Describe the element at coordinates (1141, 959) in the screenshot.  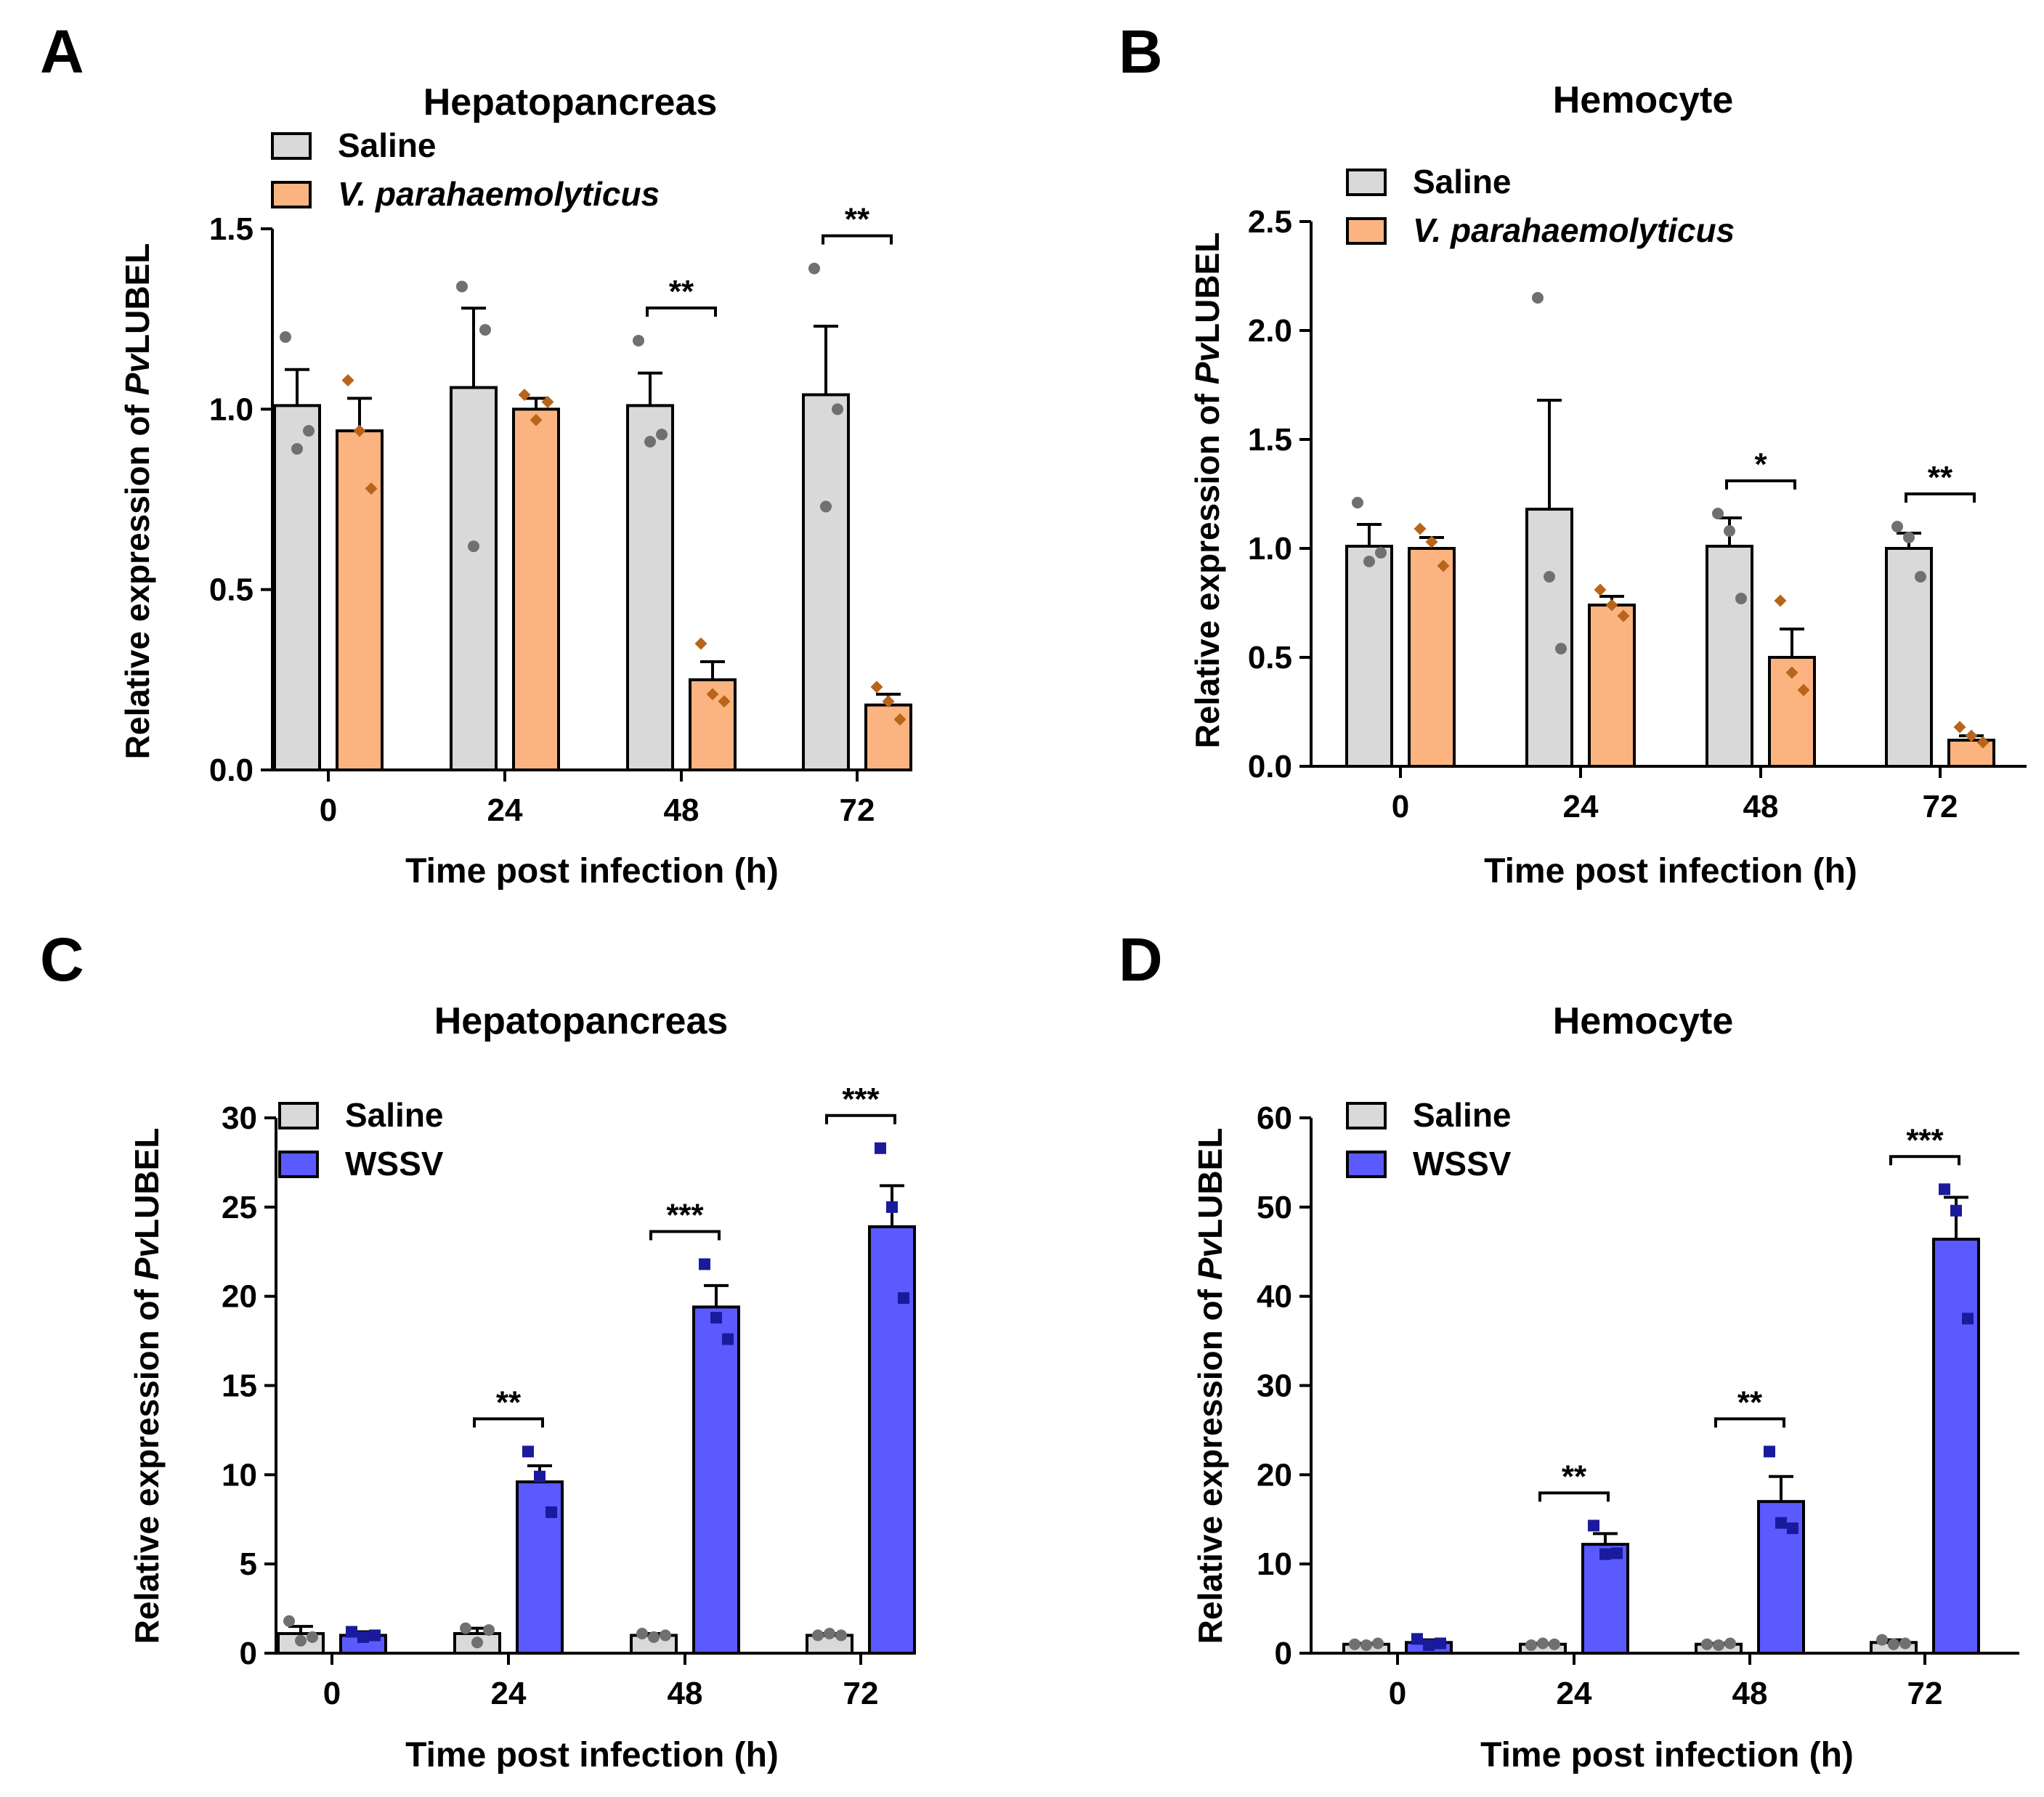
I see `panel-label: D` at that location.